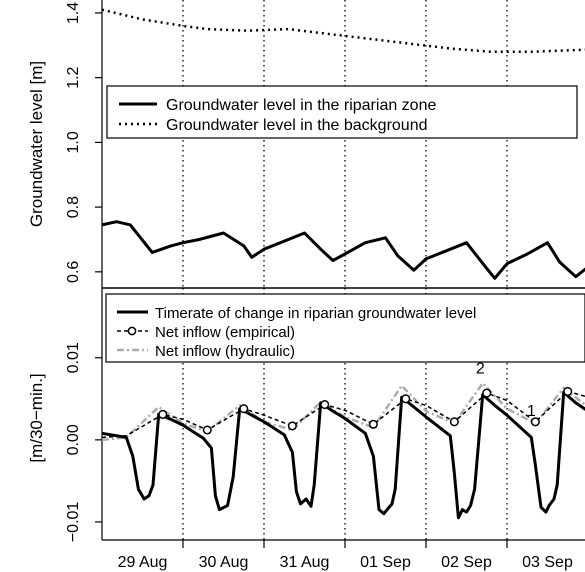 The image size is (585, 572). What do you see at coordinates (225, 332) in the screenshot?
I see `bottom-legend-label-empirical: Net inflow (empirical)` at bounding box center [225, 332].